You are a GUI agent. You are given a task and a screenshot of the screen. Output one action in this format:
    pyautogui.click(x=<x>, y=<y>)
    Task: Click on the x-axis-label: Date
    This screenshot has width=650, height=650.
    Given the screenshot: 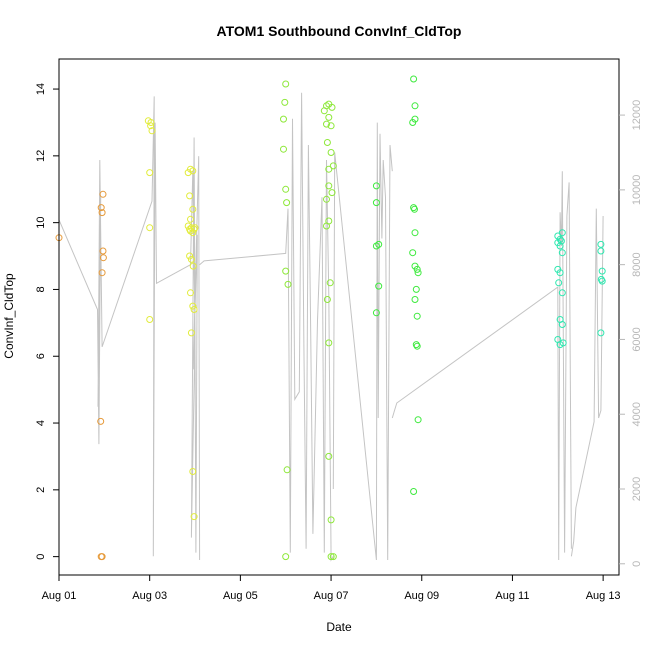 What is the action you would take?
    pyautogui.click(x=339, y=627)
    